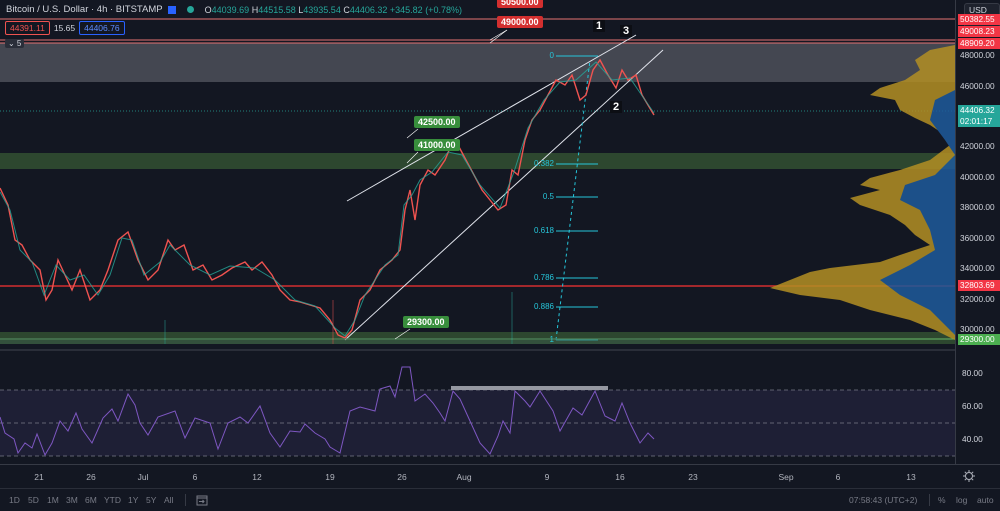  Describe the element at coordinates (786, 477) in the screenshot. I see `time-tick: Sep` at that location.